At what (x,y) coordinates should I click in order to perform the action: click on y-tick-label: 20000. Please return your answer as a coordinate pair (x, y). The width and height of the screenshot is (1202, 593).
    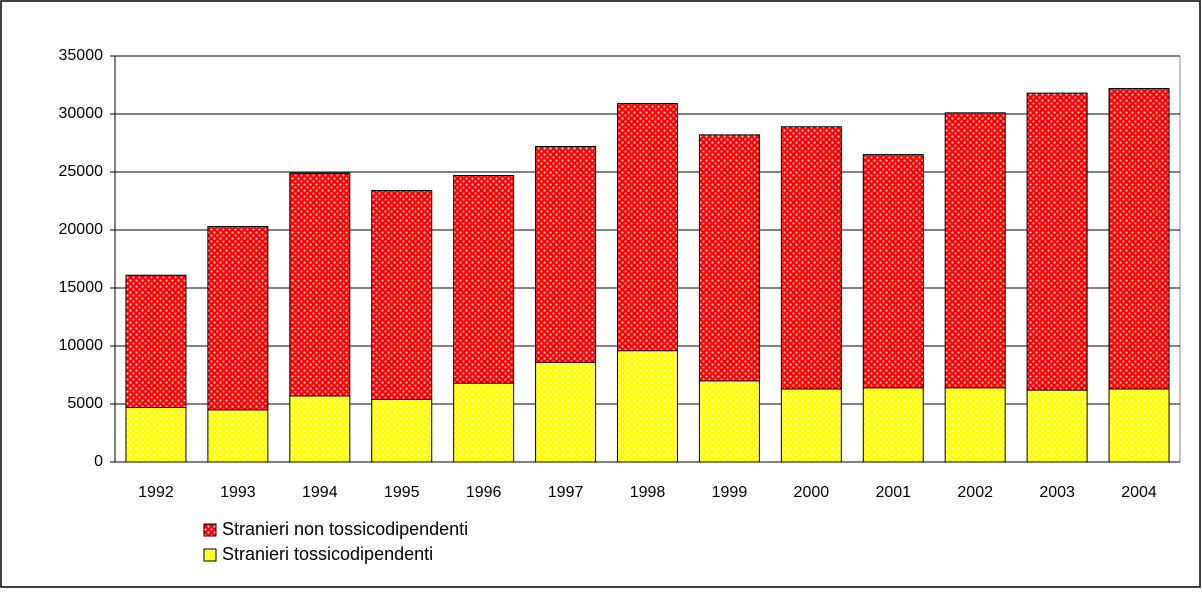
    Looking at the image, I should click on (81, 229).